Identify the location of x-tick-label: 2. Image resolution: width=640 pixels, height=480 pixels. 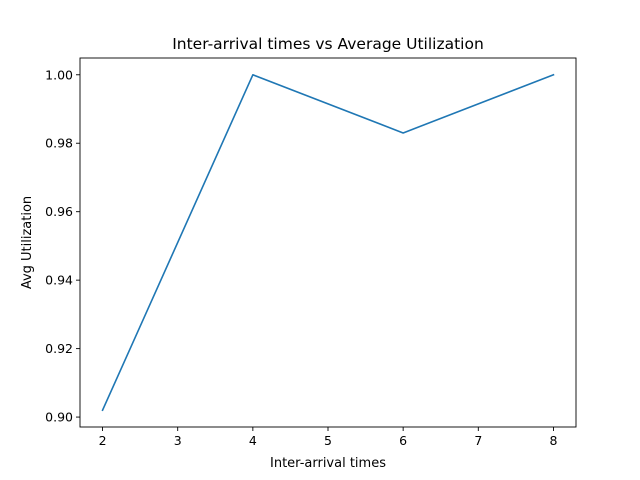
(103, 440).